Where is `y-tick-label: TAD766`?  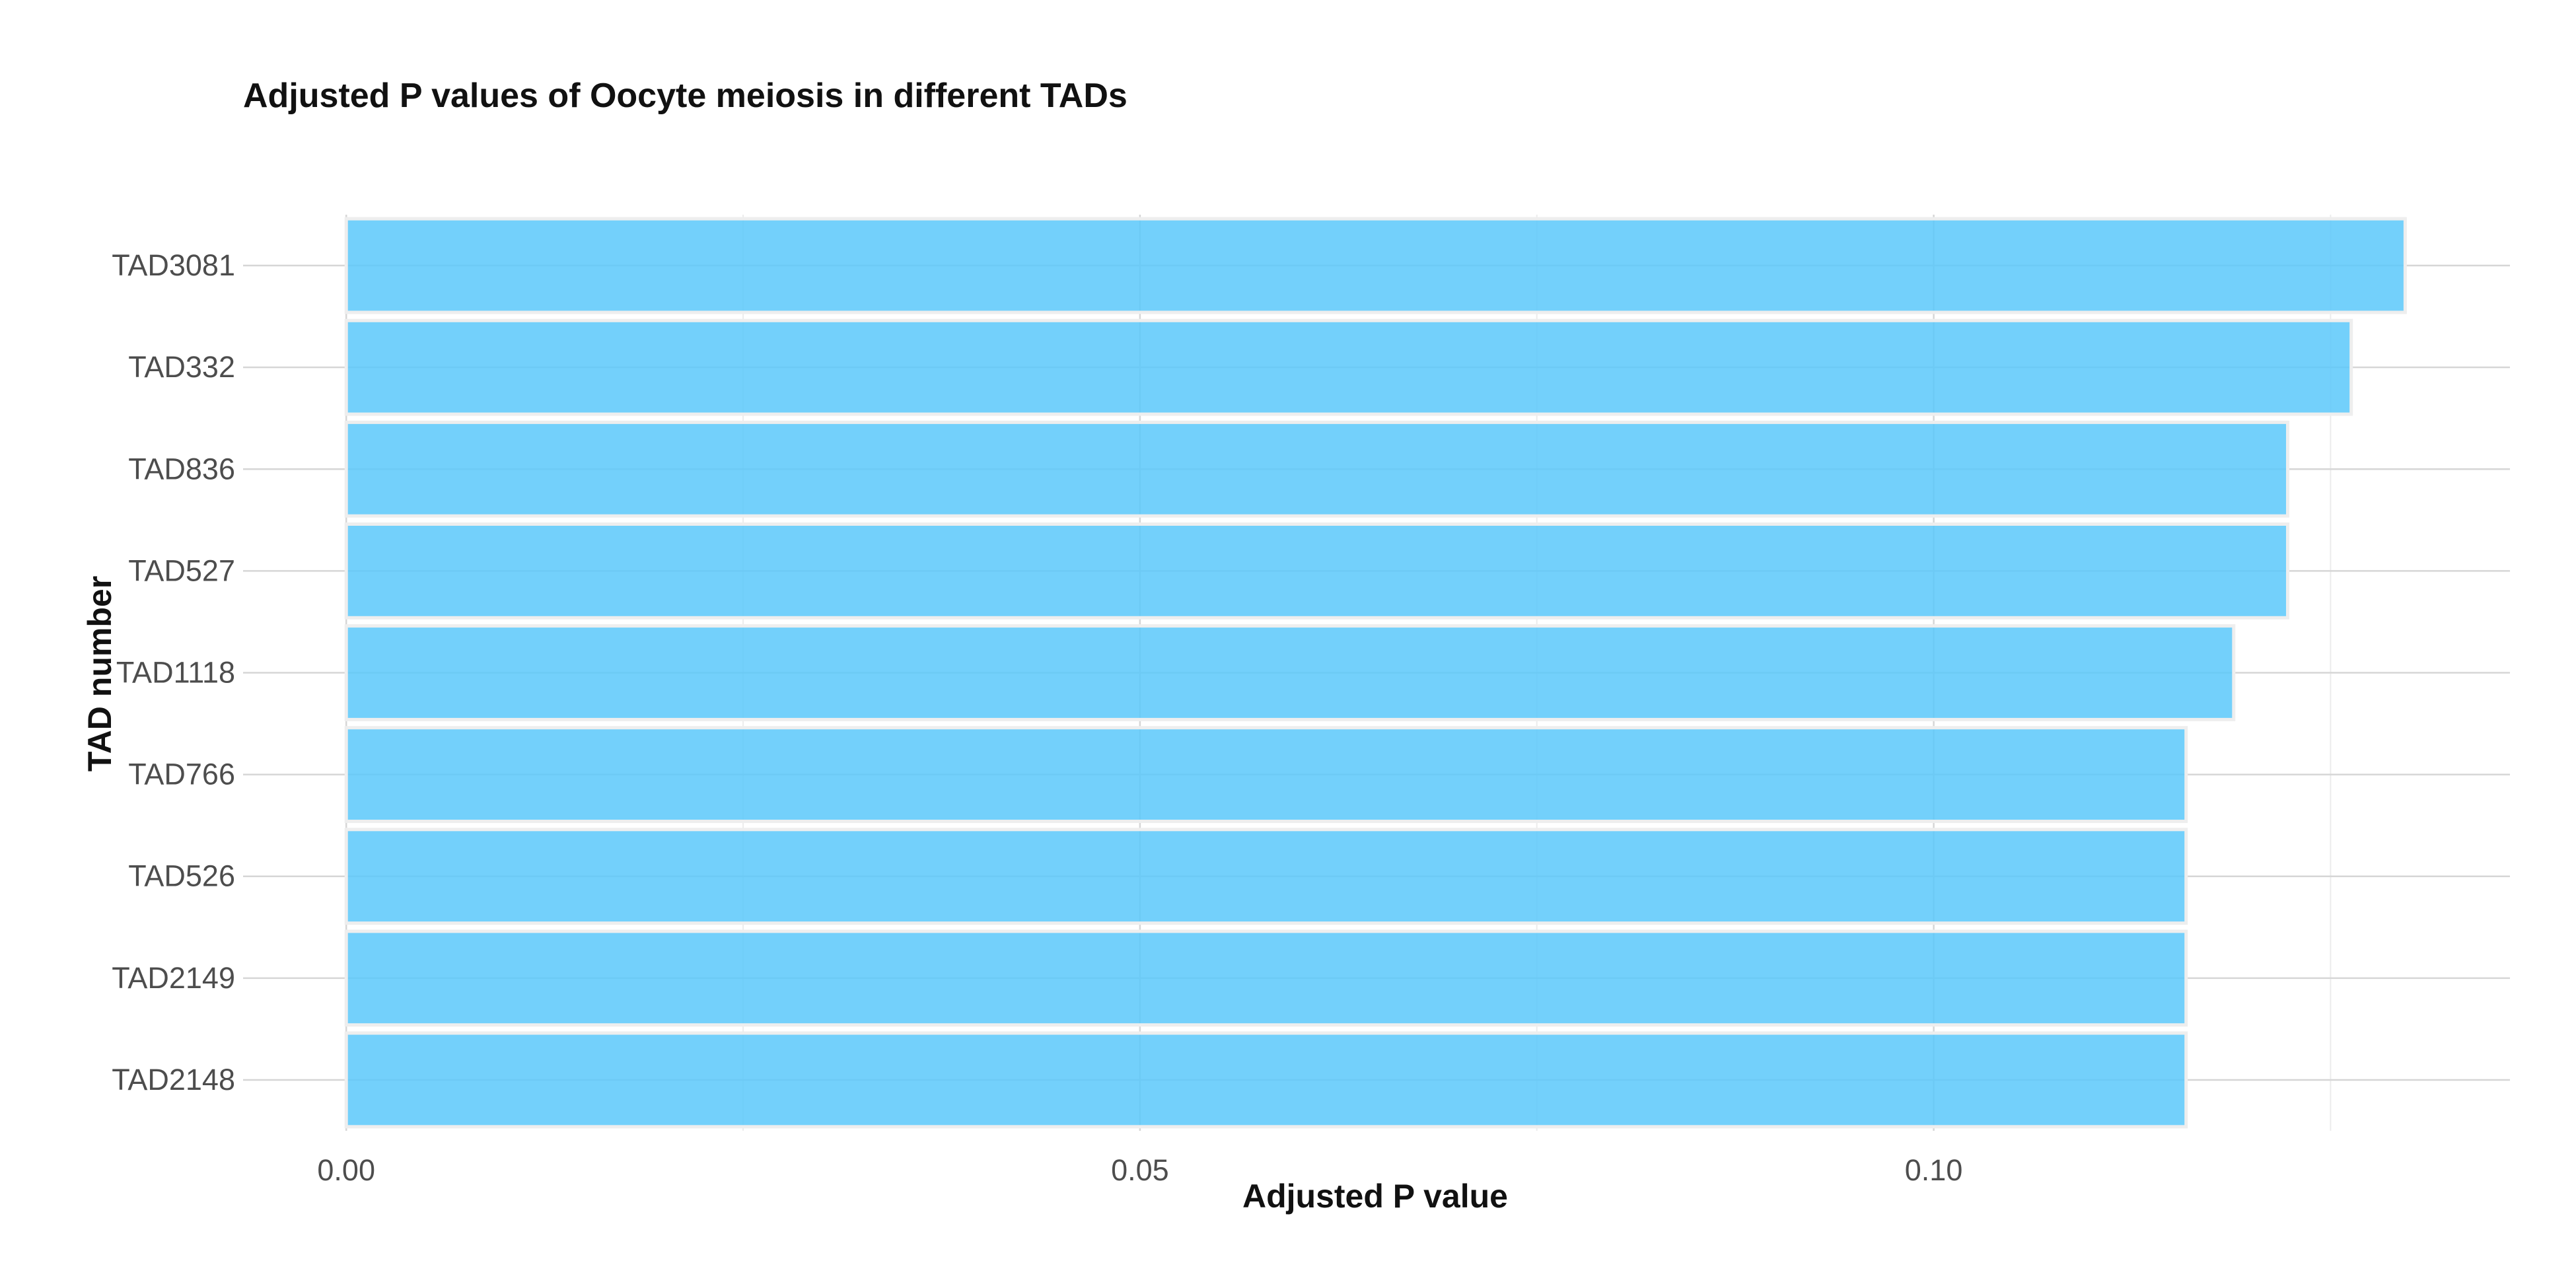 y-tick-label: TAD766 is located at coordinates (182, 775).